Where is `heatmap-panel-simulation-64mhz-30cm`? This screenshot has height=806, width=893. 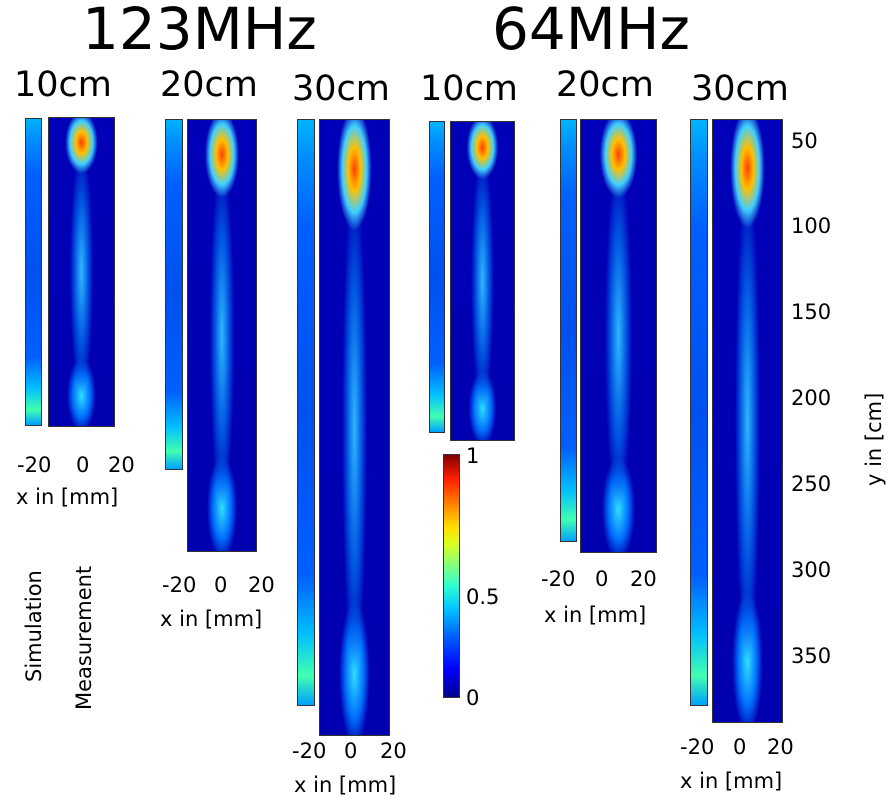
heatmap-panel-simulation-64mhz-30cm is located at coordinates (699, 412).